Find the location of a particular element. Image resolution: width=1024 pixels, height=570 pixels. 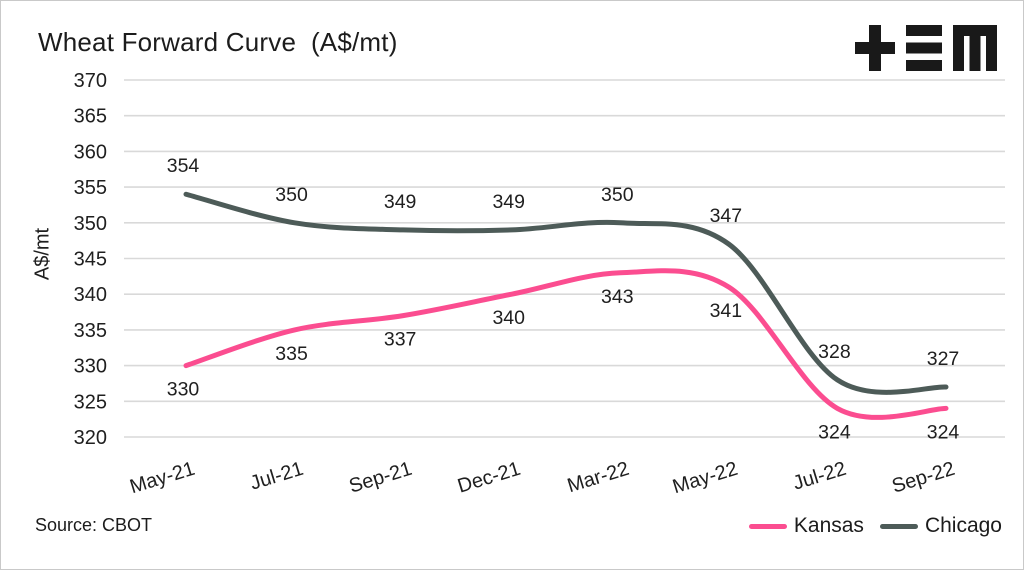

logo-bar-top is located at coordinates (924, 30).